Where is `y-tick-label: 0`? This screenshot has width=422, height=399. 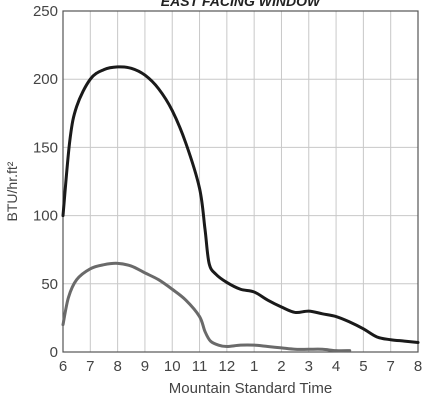
y-tick-label: 0 is located at coordinates (54, 352).